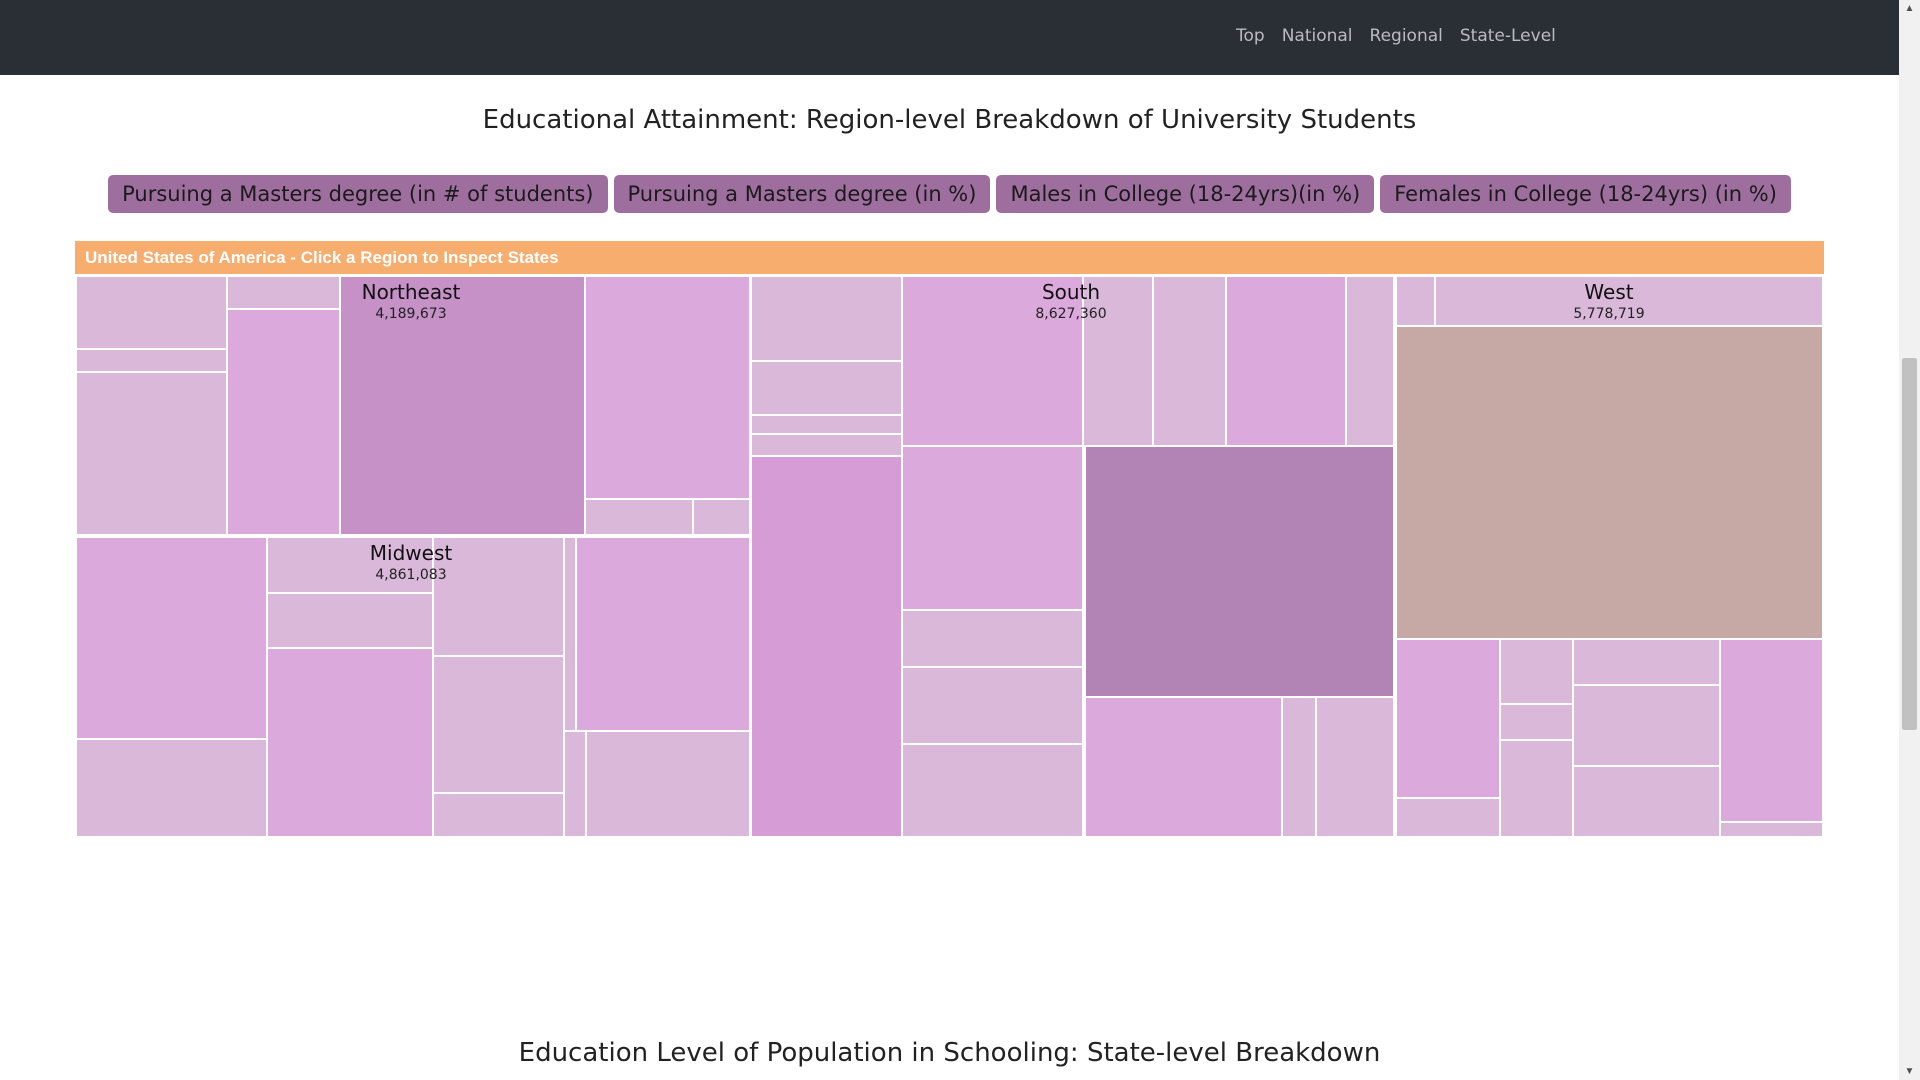 This screenshot has width=1920, height=1080. Describe the element at coordinates (411, 553) in the screenshot. I see `region-name: Midwest` at that location.